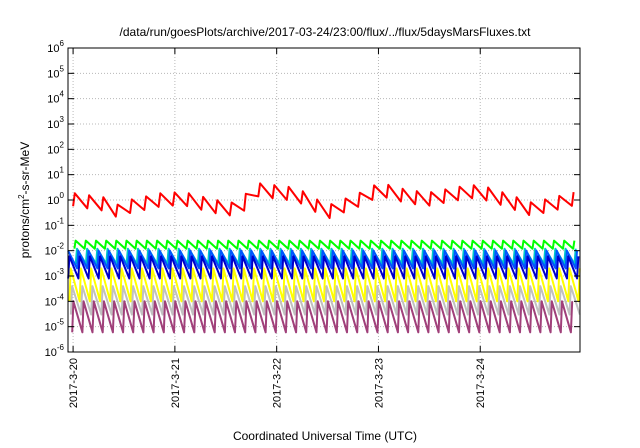 The width and height of the screenshot is (640, 448). What do you see at coordinates (55, 123) in the screenshot?
I see `y-tick-label: 10³` at bounding box center [55, 123].